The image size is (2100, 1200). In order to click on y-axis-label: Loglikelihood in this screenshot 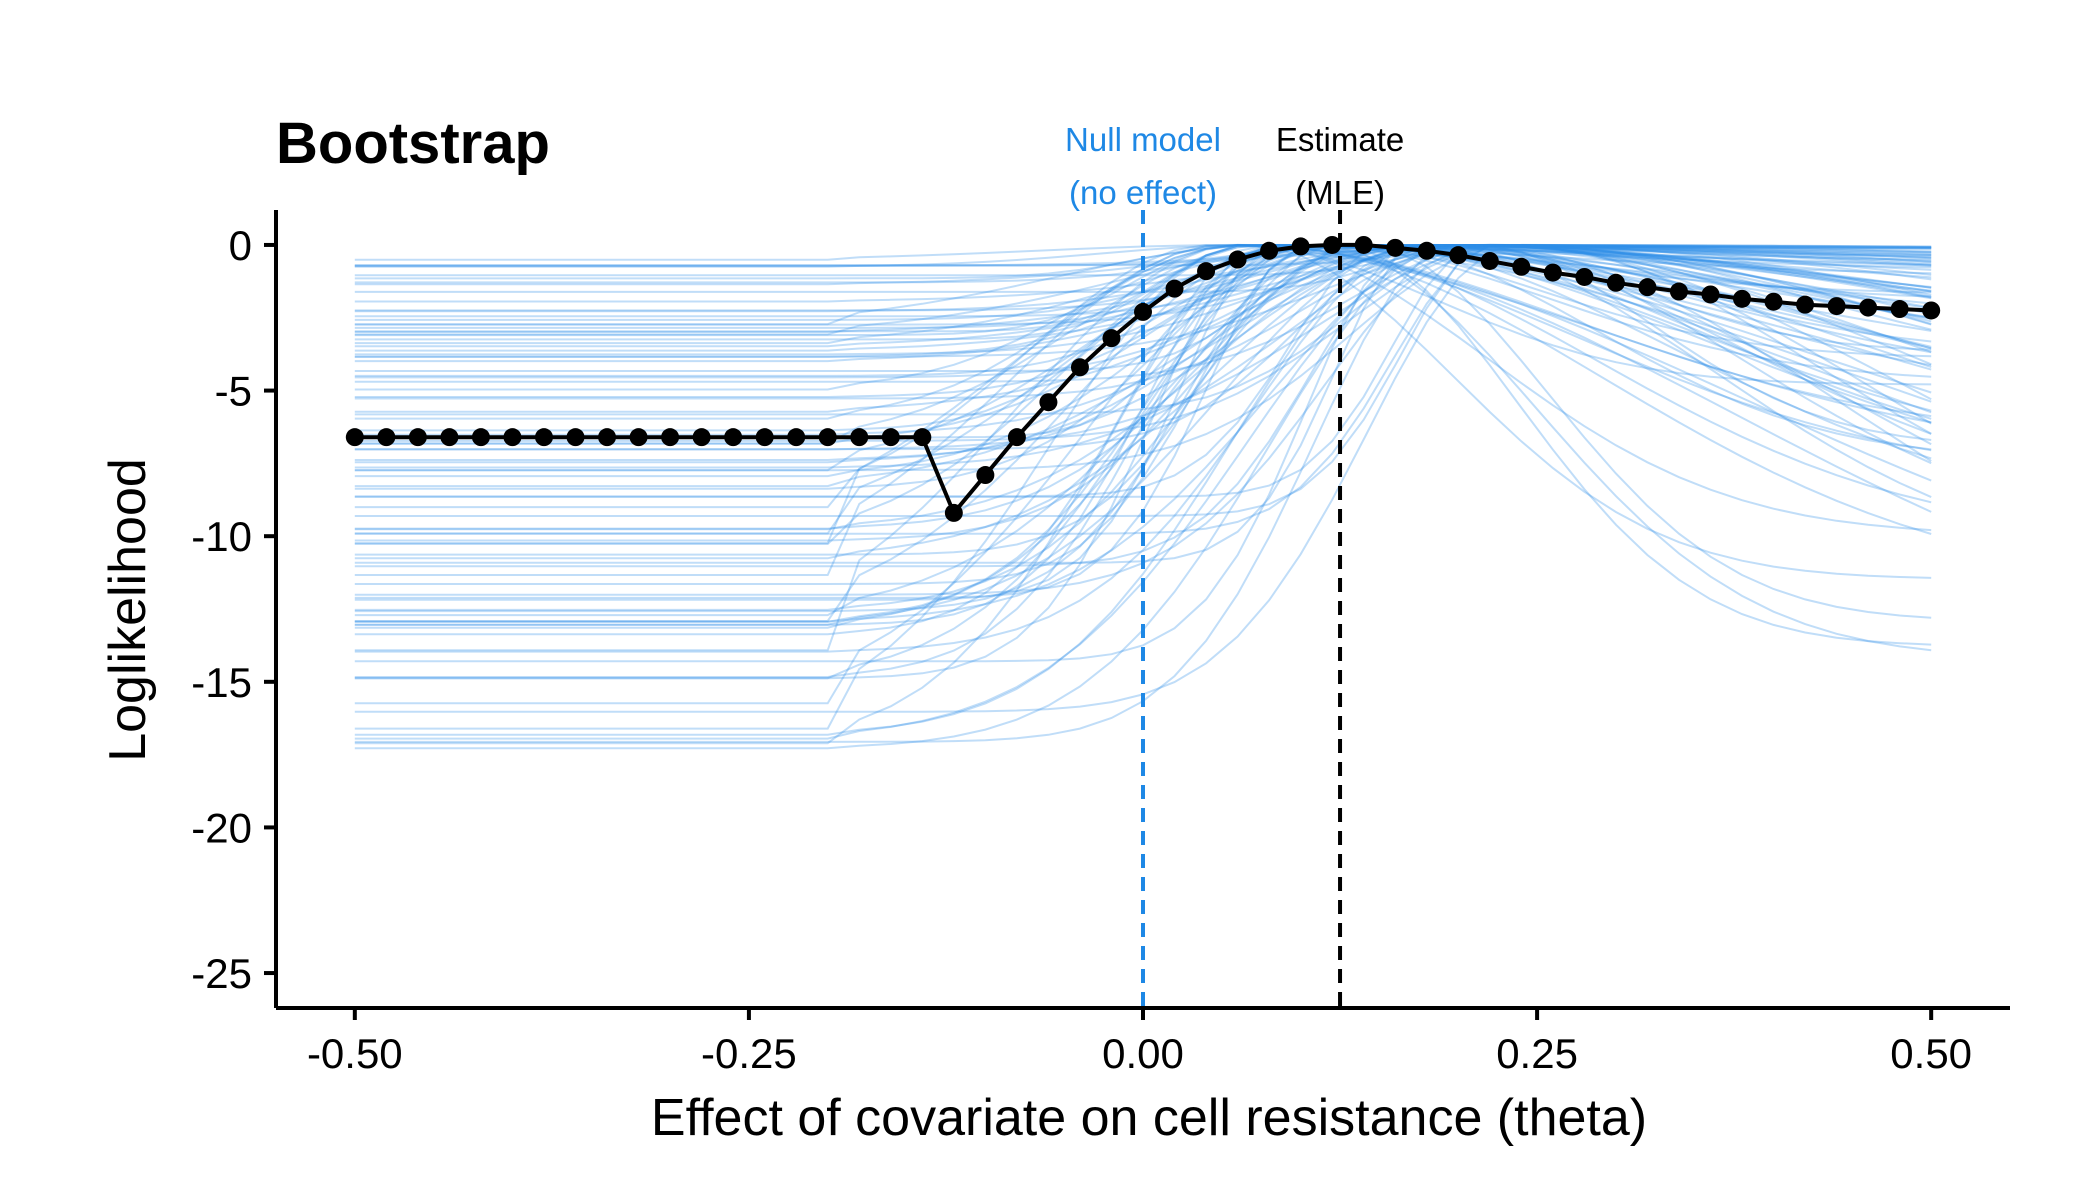, I will do `click(128, 610)`.